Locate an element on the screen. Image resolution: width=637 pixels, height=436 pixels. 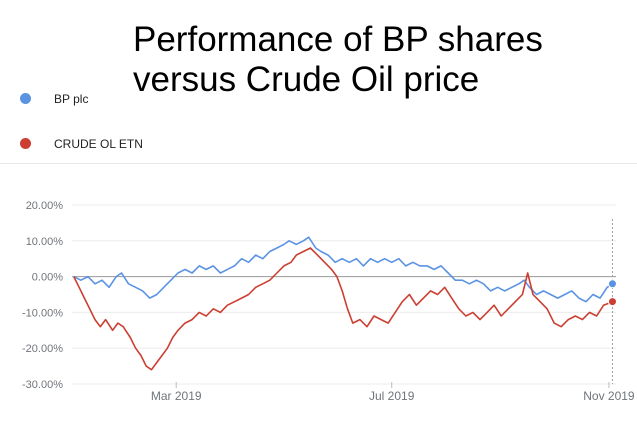
legend-dot-crude-icon is located at coordinates (25, 143).